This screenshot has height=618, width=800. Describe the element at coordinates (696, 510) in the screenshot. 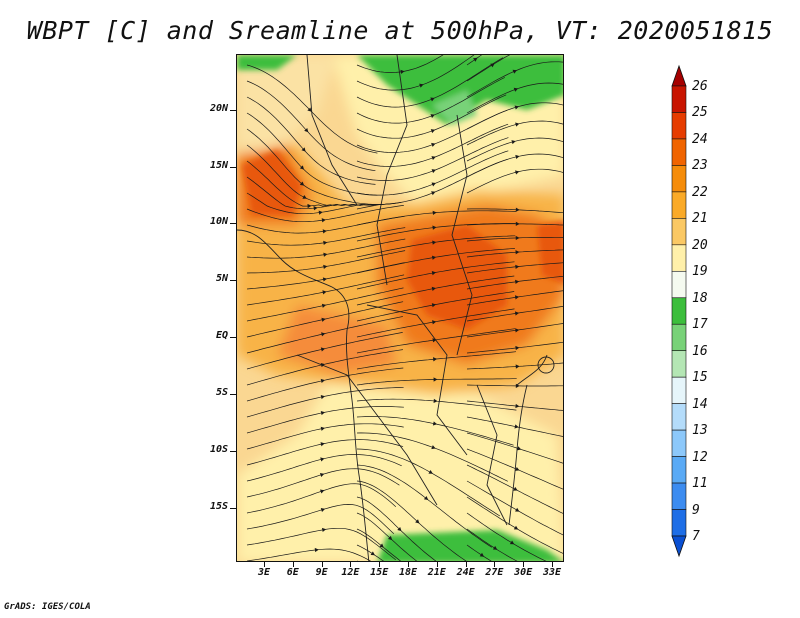

I see `colorbar-label: 9` at that location.